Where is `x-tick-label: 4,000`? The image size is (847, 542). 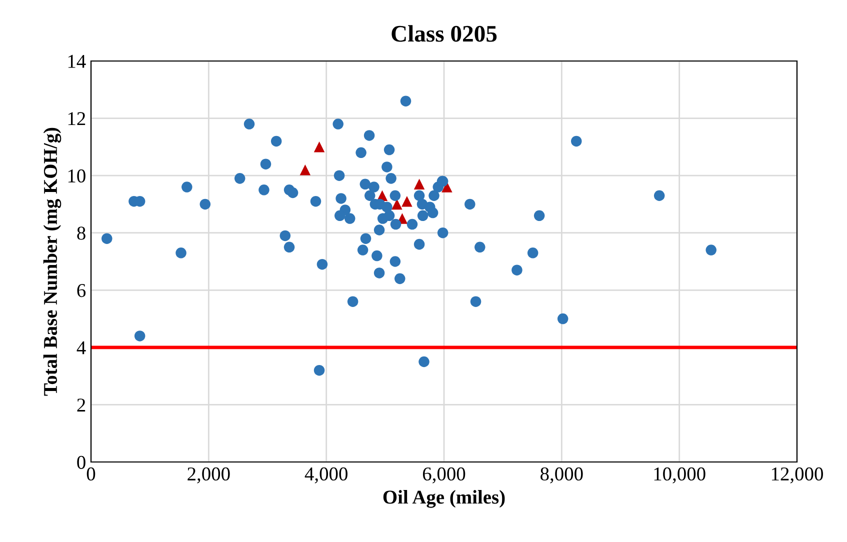 x-tick-label: 4,000 is located at coordinates (326, 475).